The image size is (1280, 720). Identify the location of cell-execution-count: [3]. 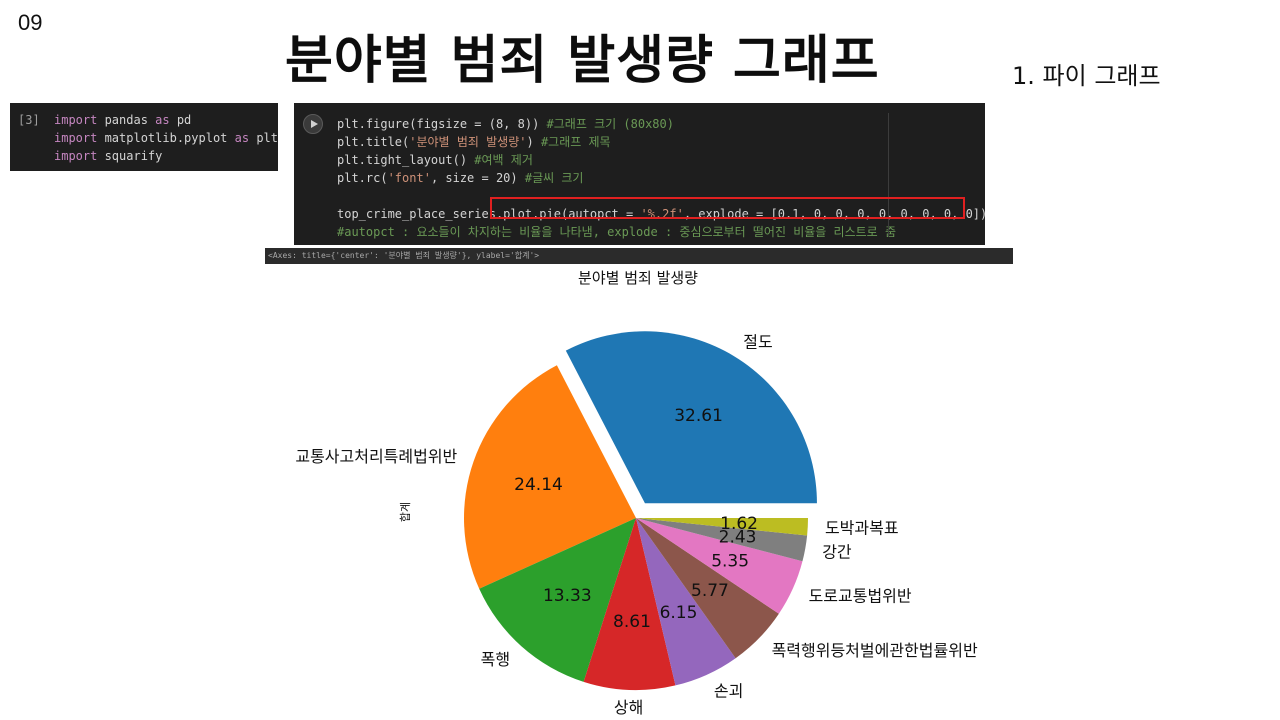
(29, 120).